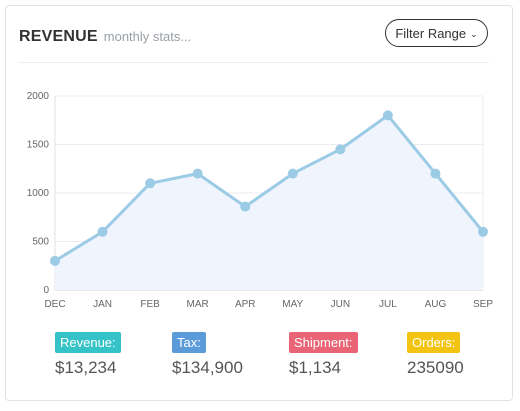 The width and height of the screenshot is (520, 411). Describe the element at coordinates (292, 304) in the screenshot. I see `x-tick-label: MAY` at that location.